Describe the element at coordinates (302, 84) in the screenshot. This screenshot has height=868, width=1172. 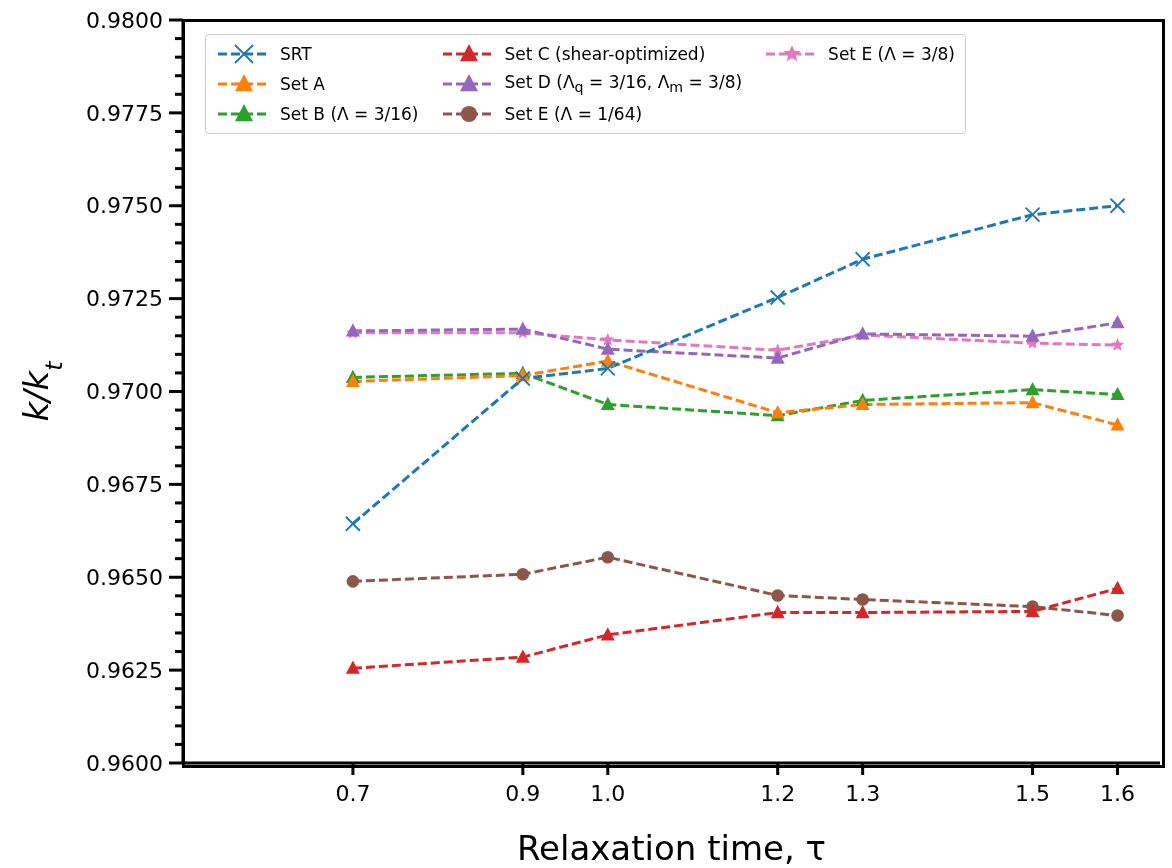
I see `legend-label: Set A` at that location.